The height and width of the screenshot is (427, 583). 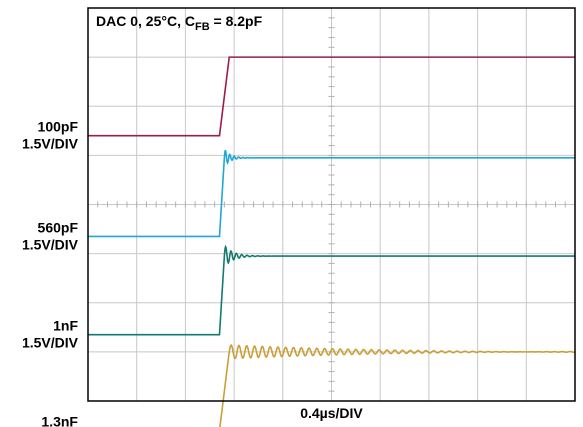 What do you see at coordinates (65, 326) in the screenshot?
I see `trace-label-name: 1nF` at bounding box center [65, 326].